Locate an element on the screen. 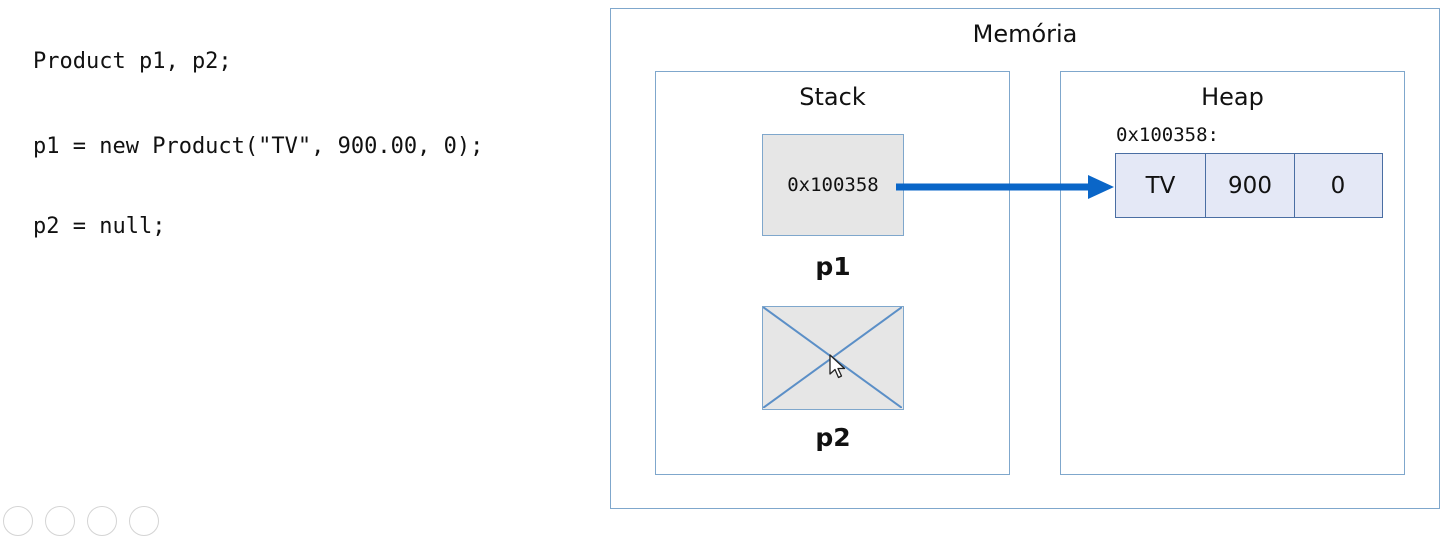 The width and height of the screenshot is (1449, 536). object-field-name: TV is located at coordinates (1161, 185).